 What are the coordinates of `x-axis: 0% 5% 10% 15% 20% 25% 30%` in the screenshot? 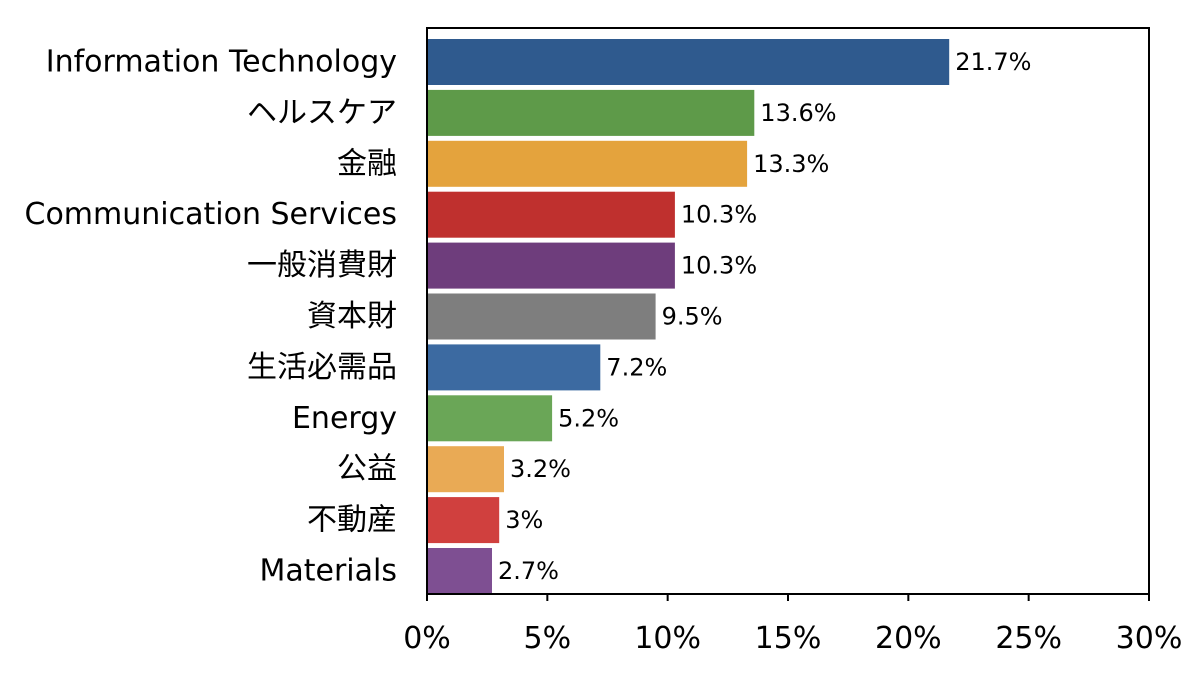 It's located at (792, 625).